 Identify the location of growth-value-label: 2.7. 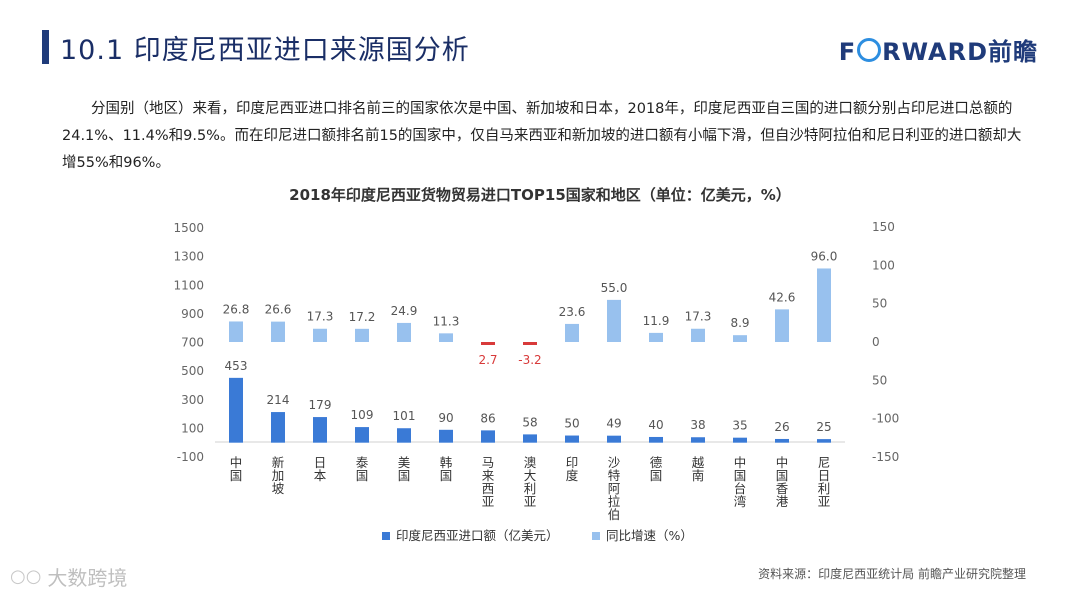
(487, 360).